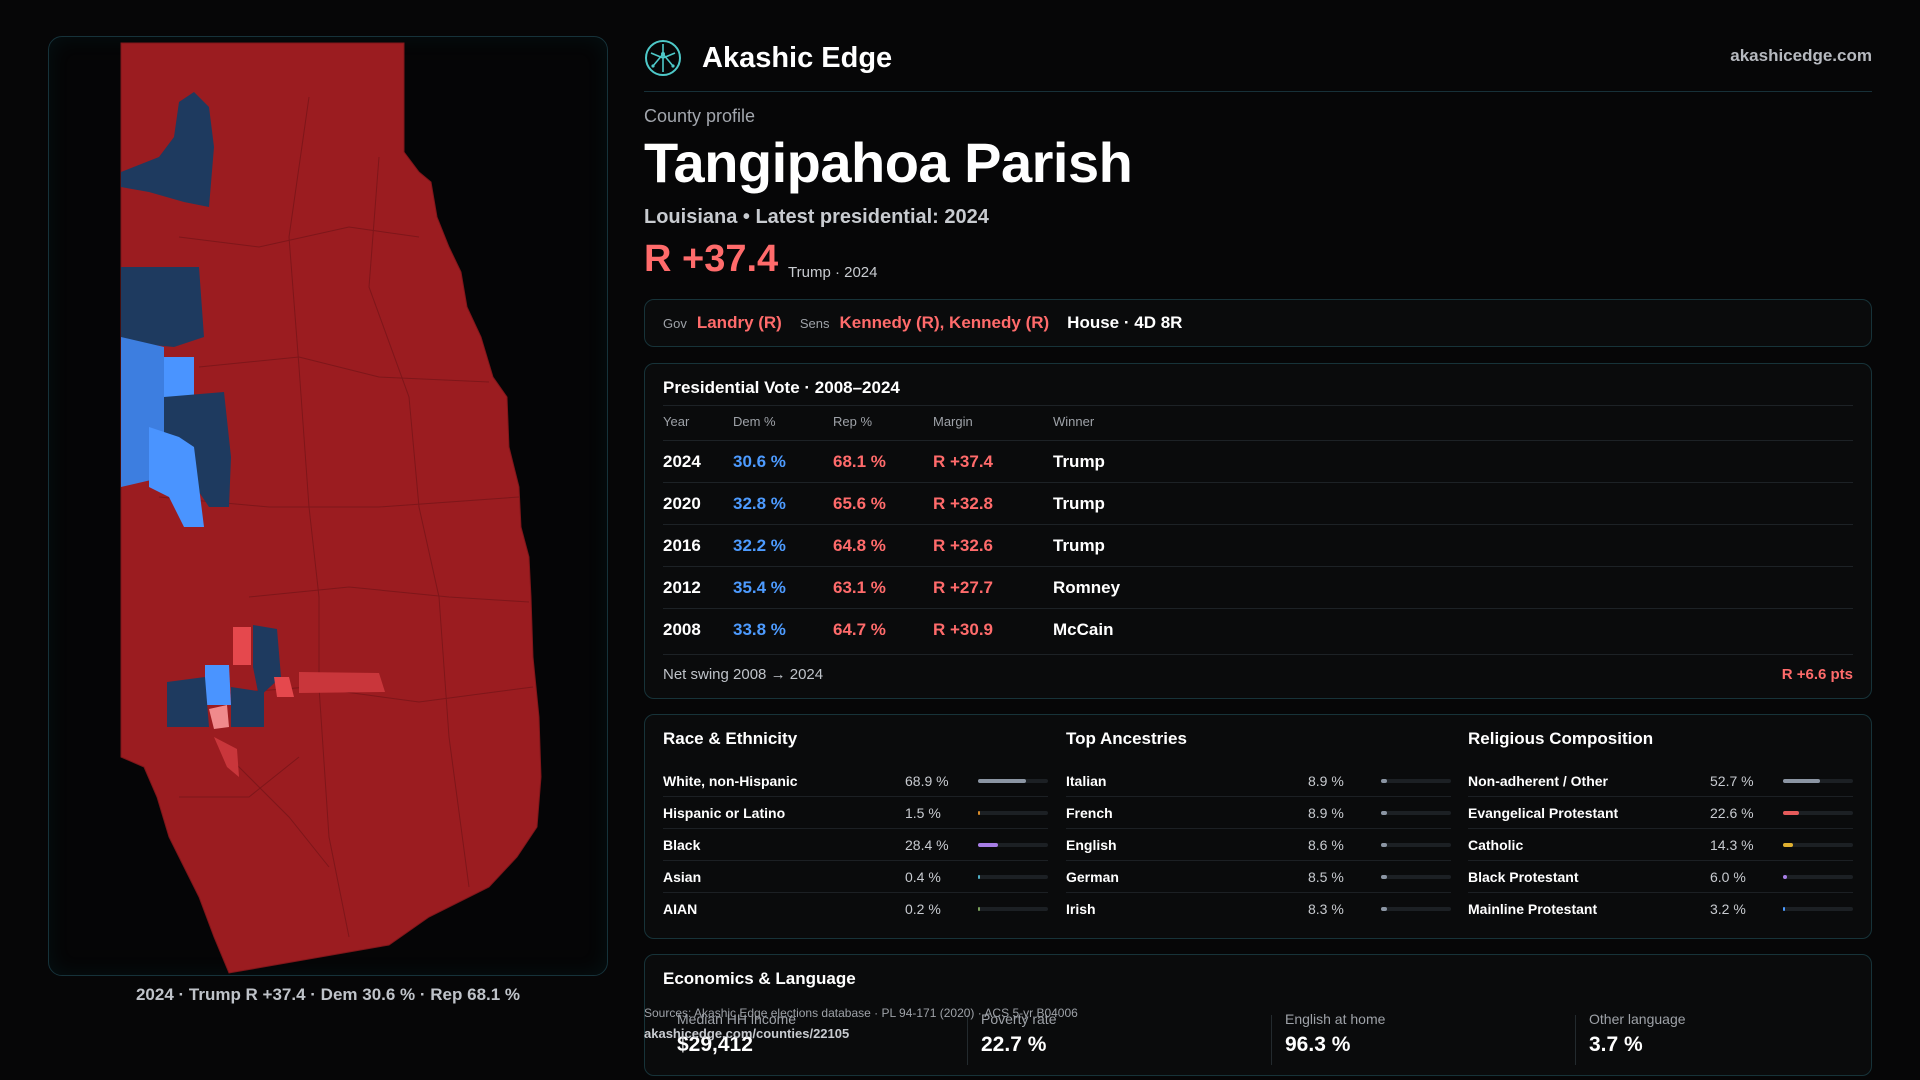 This screenshot has height=1080, width=1920. What do you see at coordinates (1014, 1044) in the screenshot?
I see `econ-value: 22.7 %` at bounding box center [1014, 1044].